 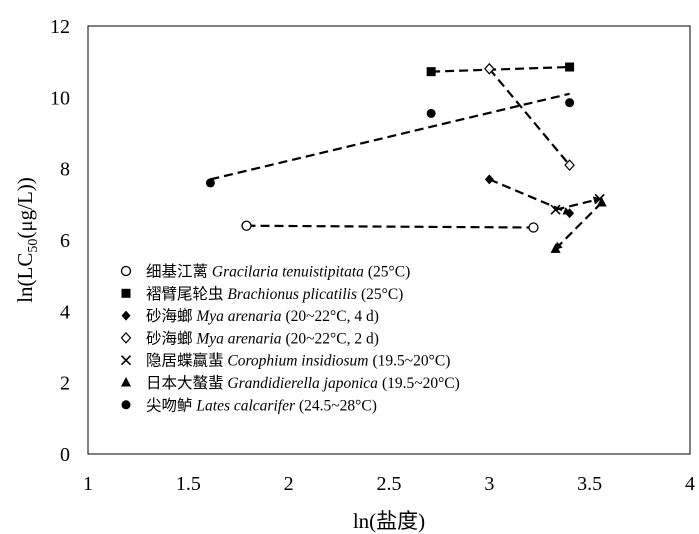 I want to click on legend-name-latin: Corophium insidiosum, so click(x=297, y=361).